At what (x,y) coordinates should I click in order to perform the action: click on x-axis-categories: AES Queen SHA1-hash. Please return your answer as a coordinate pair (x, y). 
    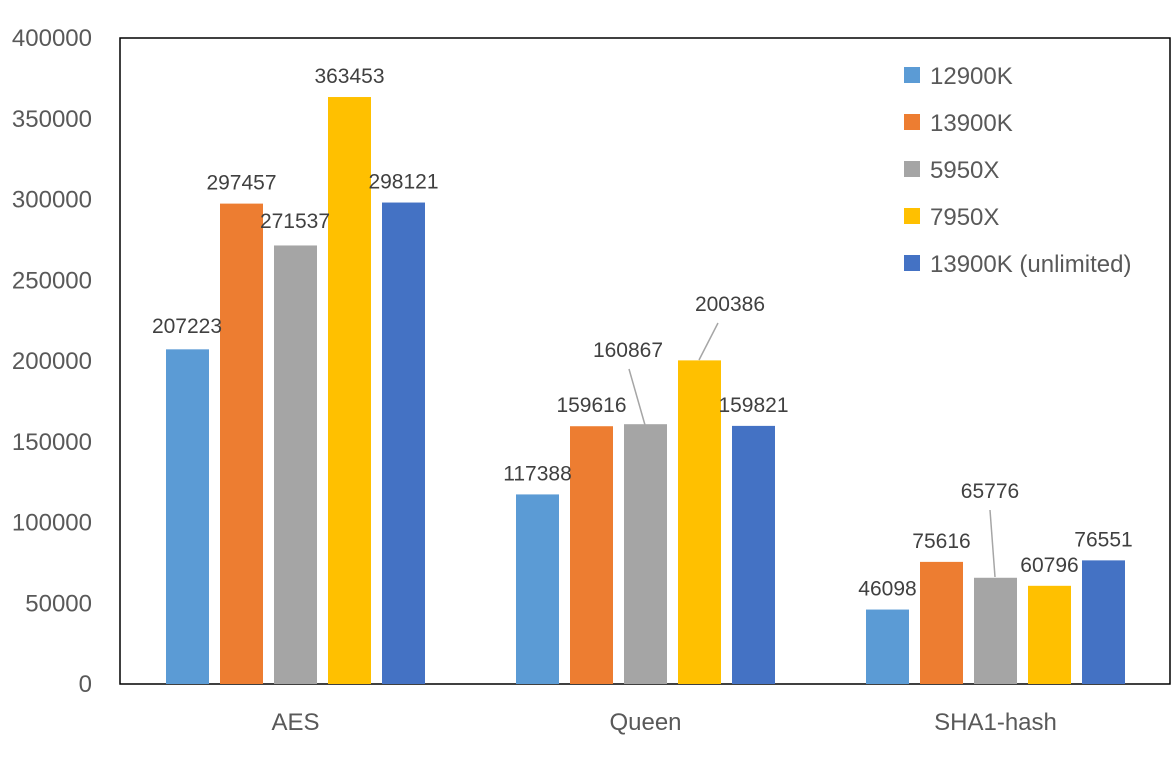
    Looking at the image, I should click on (663, 722).